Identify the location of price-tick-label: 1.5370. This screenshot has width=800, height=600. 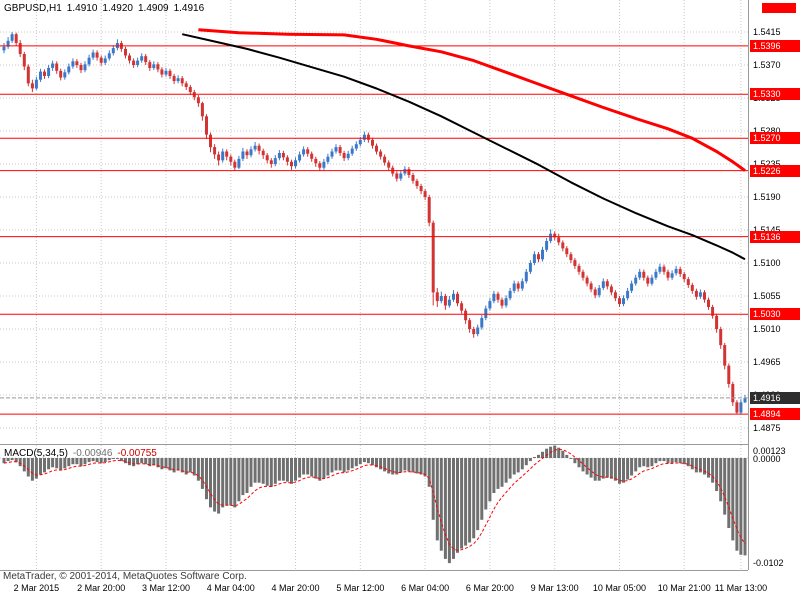
(767, 65).